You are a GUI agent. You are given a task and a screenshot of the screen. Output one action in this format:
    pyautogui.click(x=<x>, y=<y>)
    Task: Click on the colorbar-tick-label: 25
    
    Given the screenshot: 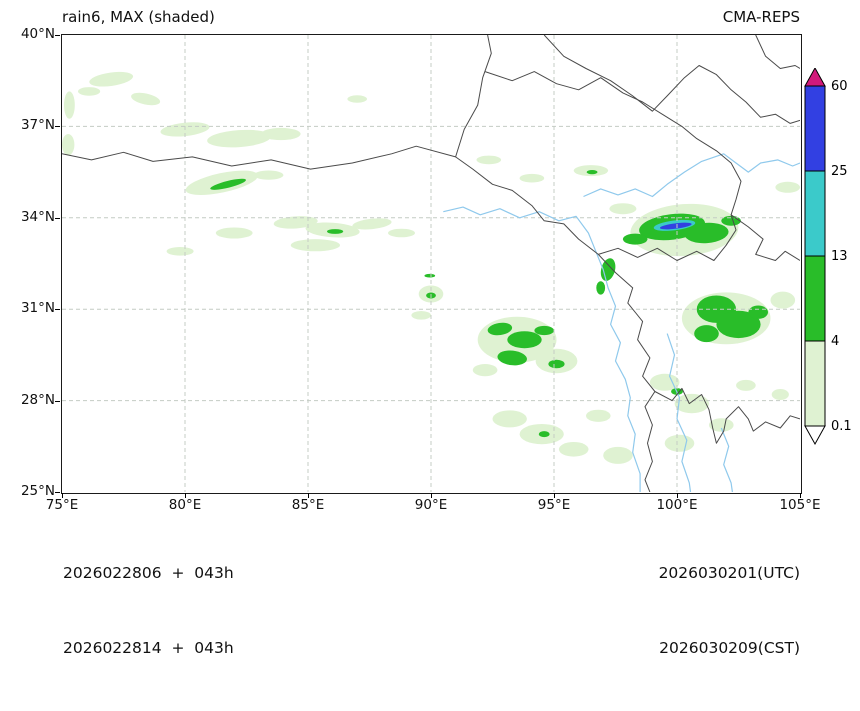 What is the action you would take?
    pyautogui.click(x=839, y=171)
    